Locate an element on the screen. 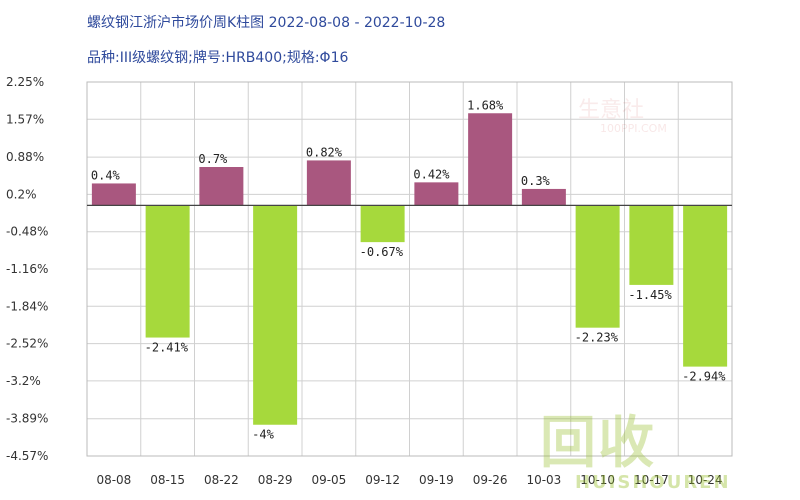  y-tick-label: 0.2% is located at coordinates (21, 194).